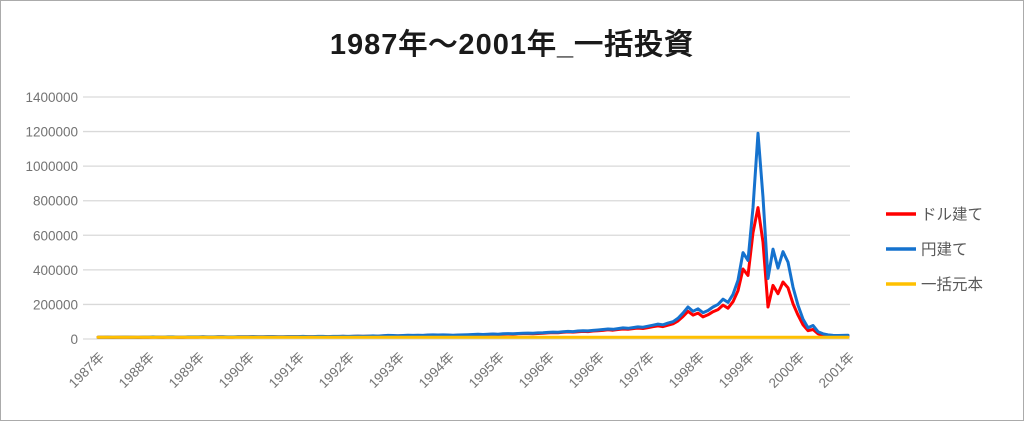 The height and width of the screenshot is (421, 1024). What do you see at coordinates (486, 370) in the screenshot?
I see `x-axis-tick-label: 1995年` at bounding box center [486, 370].